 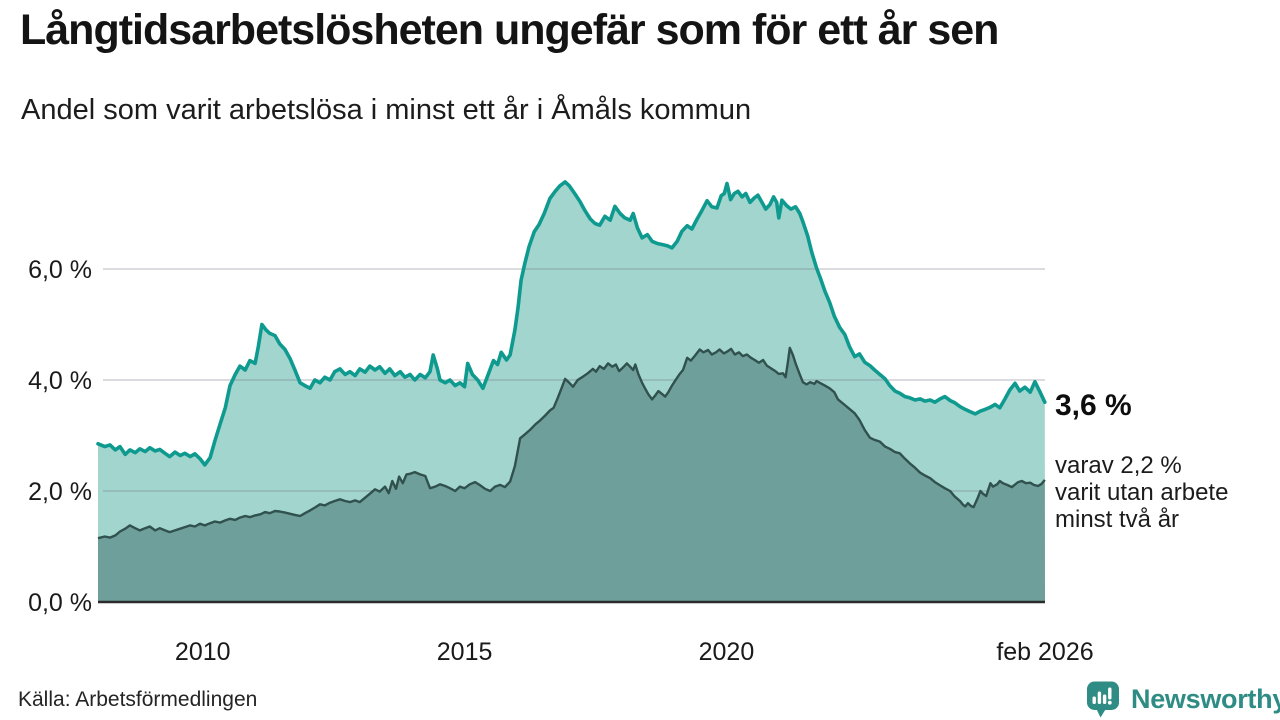 What do you see at coordinates (1110, 693) in the screenshot?
I see `logo-exclamation-bar` at bounding box center [1110, 693].